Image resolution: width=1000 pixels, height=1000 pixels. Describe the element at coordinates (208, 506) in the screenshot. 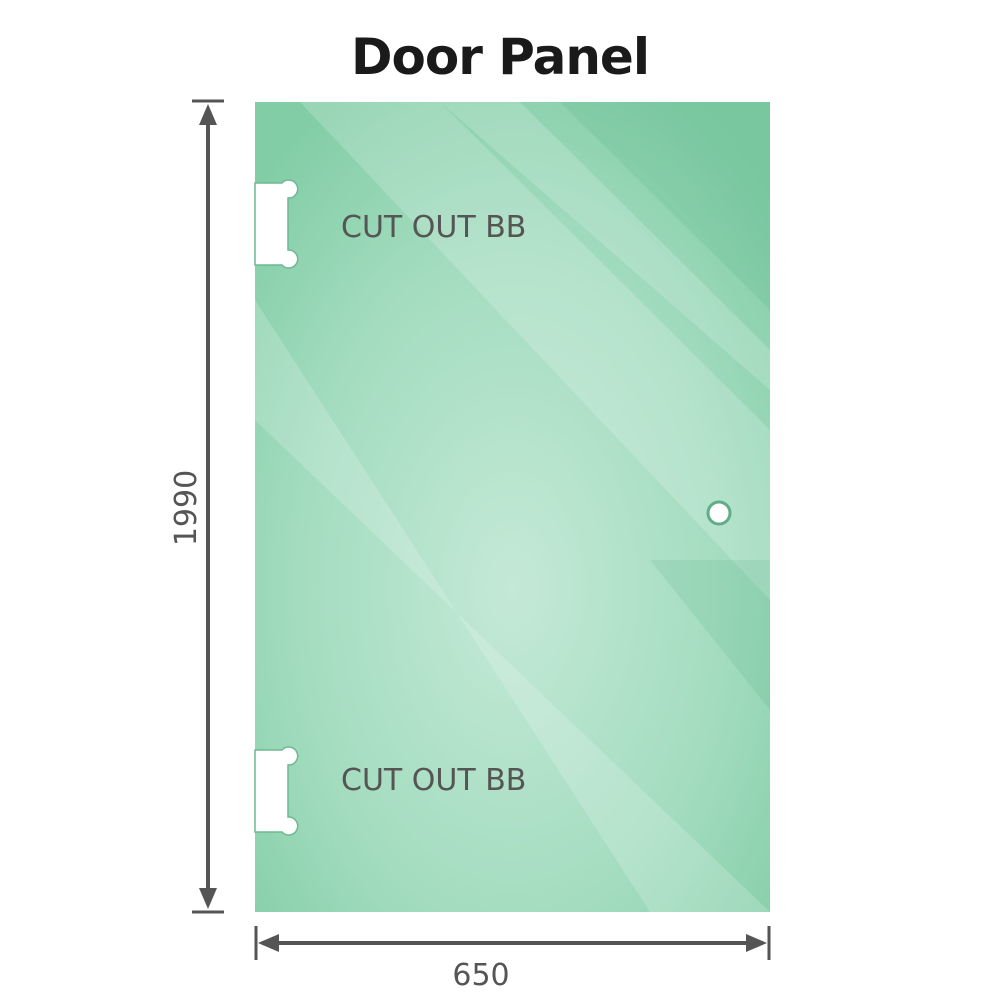

I see `height-dimension-line` at that location.